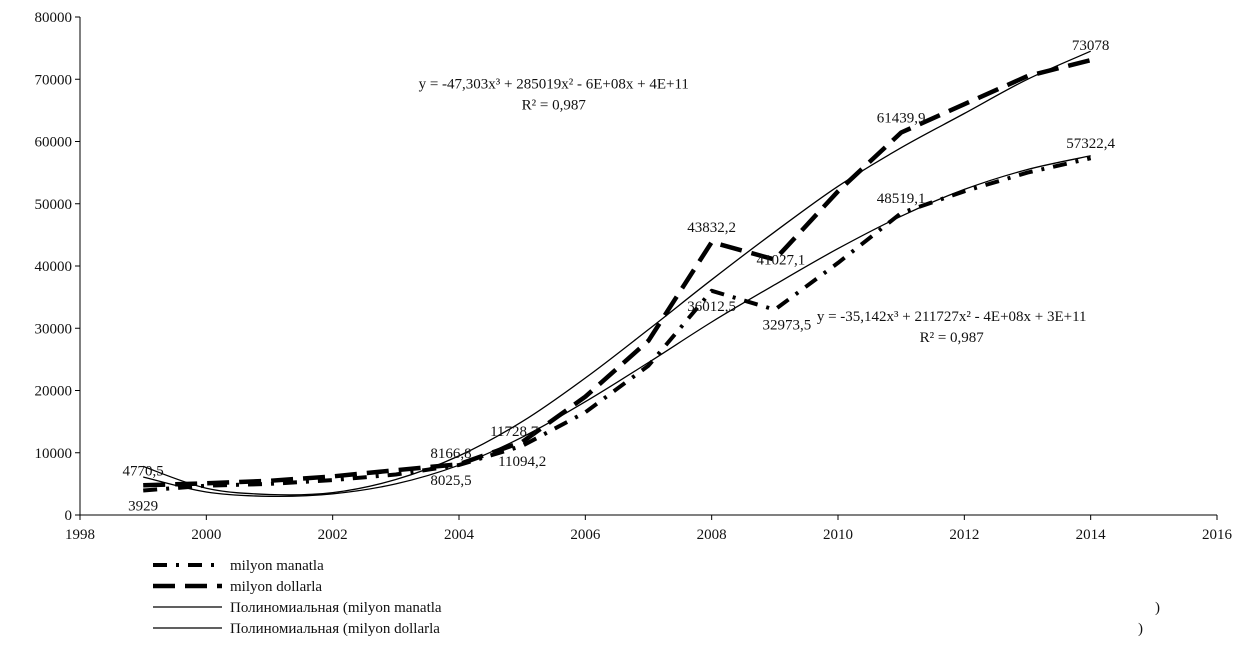 This screenshot has width=1249, height=647. What do you see at coordinates (277, 566) in the screenshot?
I see `legend-label: milyon manatla` at bounding box center [277, 566].